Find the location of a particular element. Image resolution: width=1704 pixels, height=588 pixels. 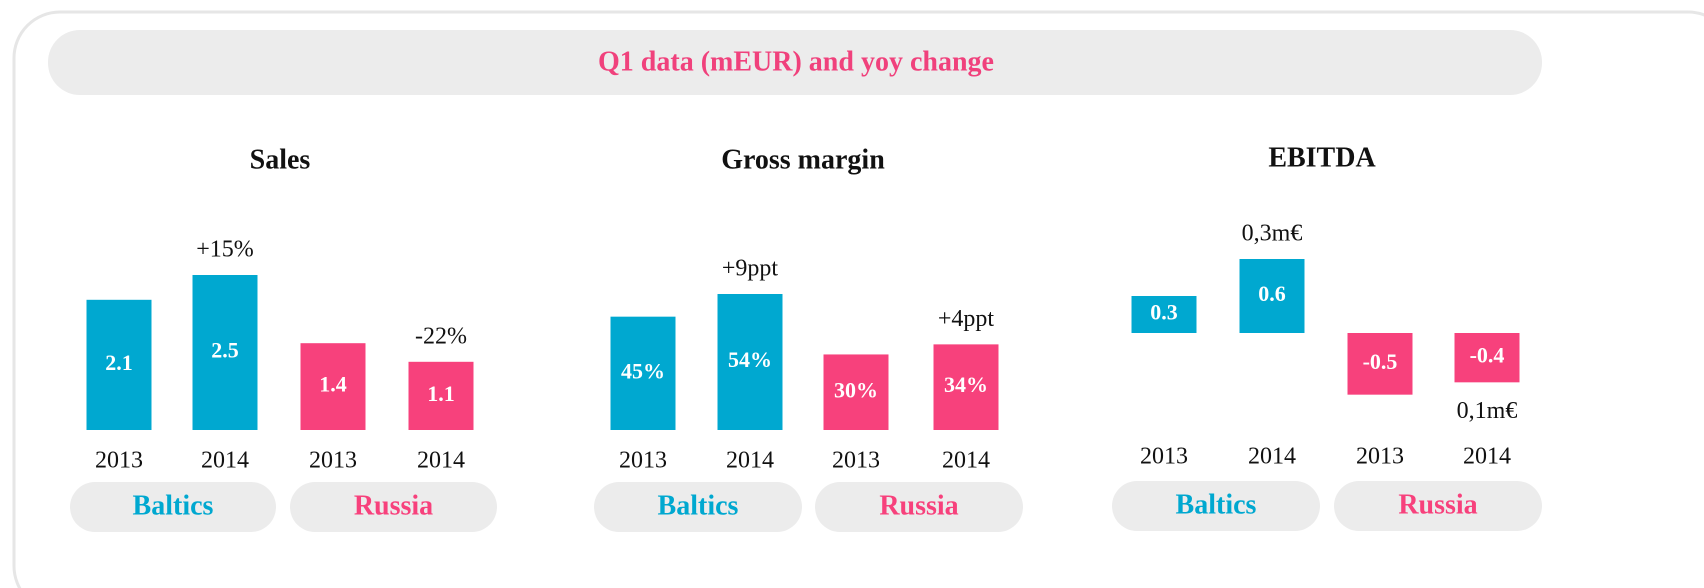

value-label: 1.4 is located at coordinates (333, 384).